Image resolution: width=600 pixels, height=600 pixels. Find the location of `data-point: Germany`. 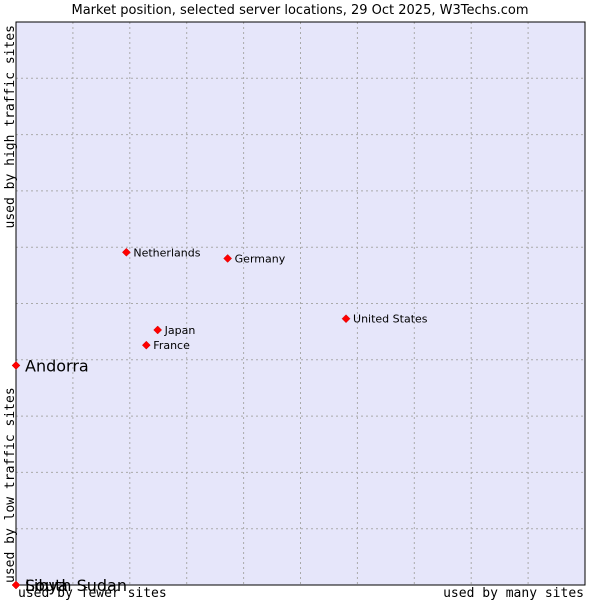

data-point: Germany is located at coordinates (254, 258).